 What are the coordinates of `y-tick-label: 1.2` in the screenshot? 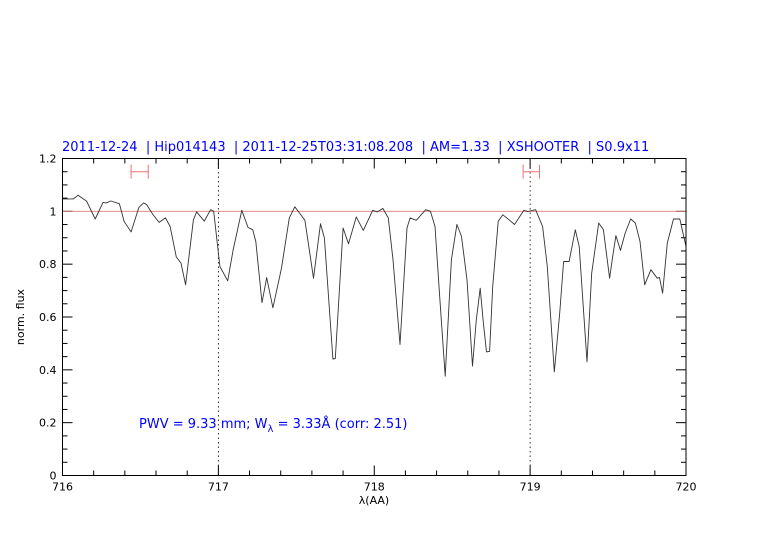 It's located at (48, 159).